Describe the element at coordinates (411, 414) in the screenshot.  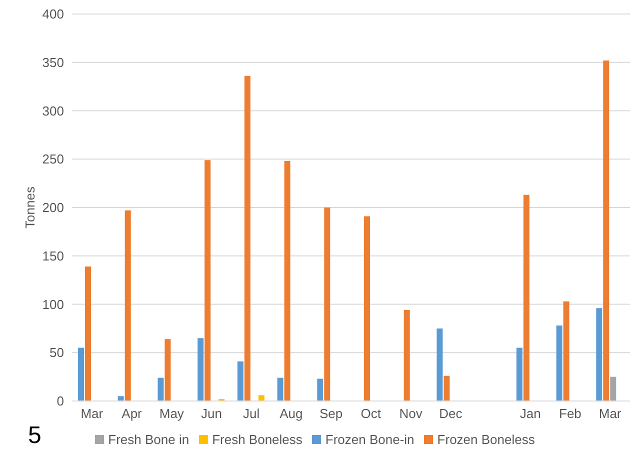
I see `x-tick-label: Nov` at that location.